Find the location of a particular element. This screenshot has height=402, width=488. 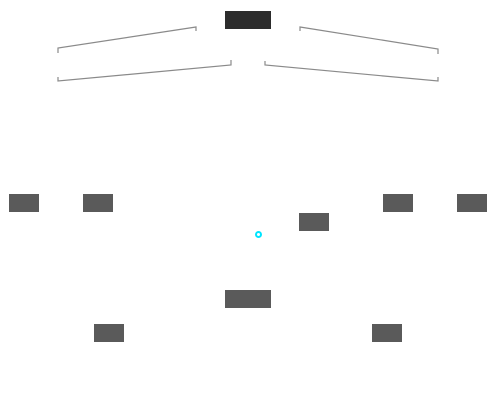

node-bottom-right is located at coordinates (387, 333).